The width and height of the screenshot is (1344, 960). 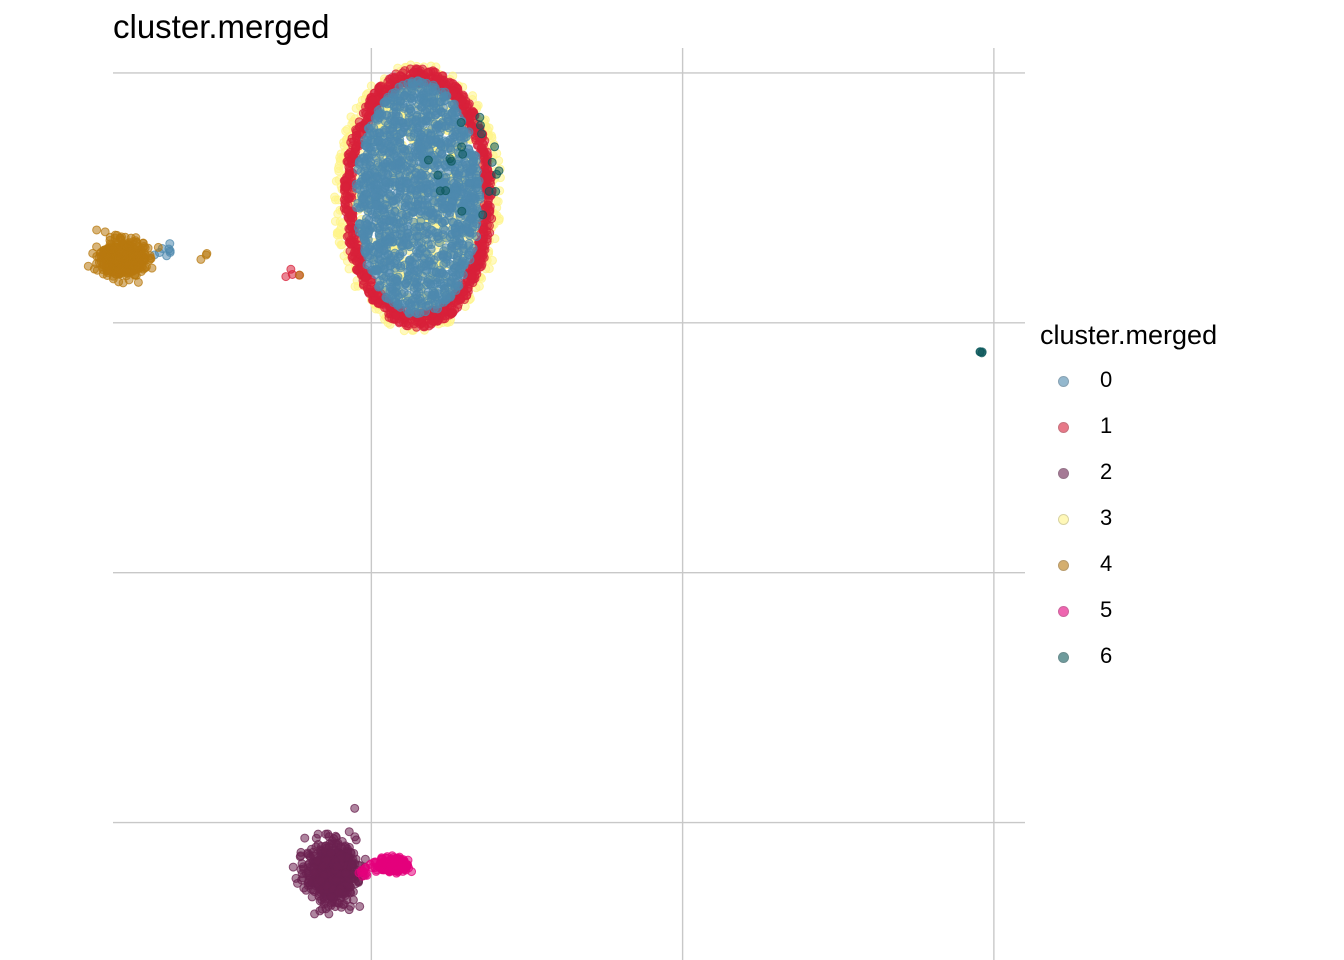 What do you see at coordinates (1128, 614) in the screenshot?
I see `legend-item-5: 5` at bounding box center [1128, 614].